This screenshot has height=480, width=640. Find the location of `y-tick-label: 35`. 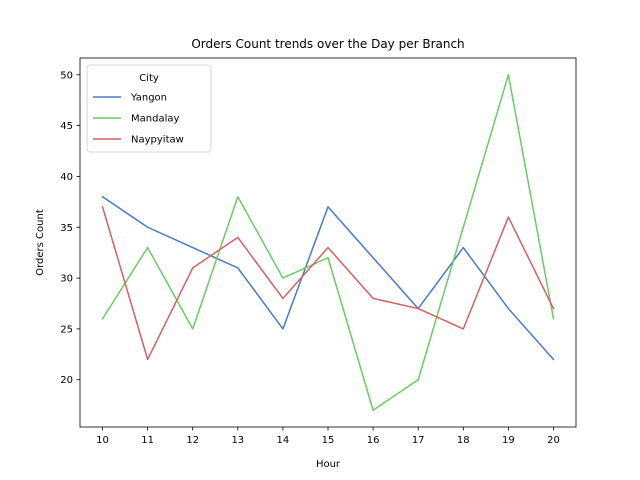

y-tick-label: 35 is located at coordinates (66, 228).